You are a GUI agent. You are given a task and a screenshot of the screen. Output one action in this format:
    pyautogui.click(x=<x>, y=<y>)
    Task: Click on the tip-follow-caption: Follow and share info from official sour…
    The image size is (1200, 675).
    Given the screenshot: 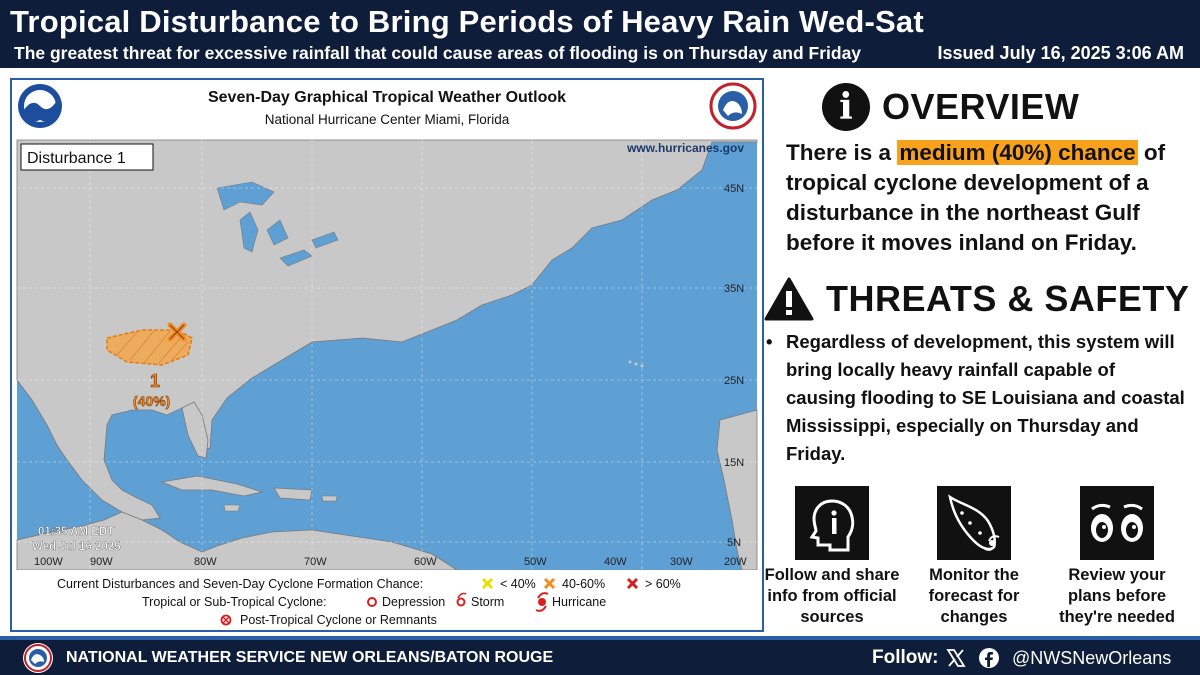 What is the action you would take?
    pyautogui.click(x=832, y=596)
    